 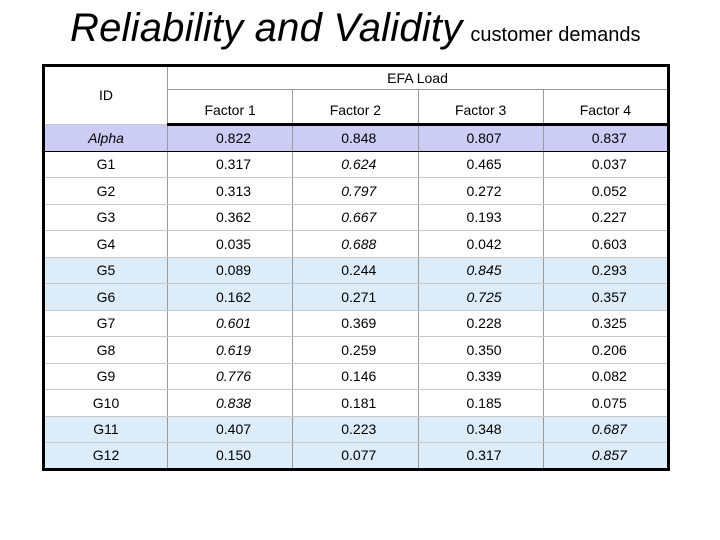 I want to click on table-row: G11 0.407 0.223 0.348 0.687, so click(x=356, y=429).